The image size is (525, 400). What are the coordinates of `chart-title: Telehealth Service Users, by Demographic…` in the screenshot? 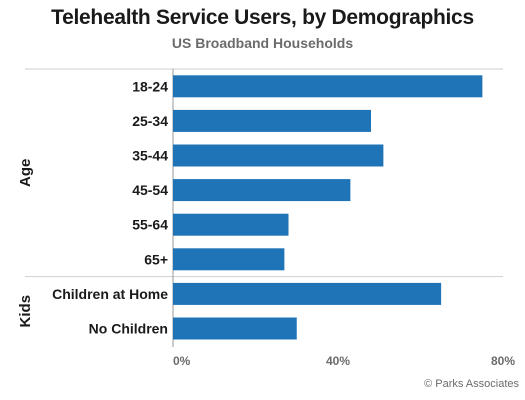 It's located at (262, 17).